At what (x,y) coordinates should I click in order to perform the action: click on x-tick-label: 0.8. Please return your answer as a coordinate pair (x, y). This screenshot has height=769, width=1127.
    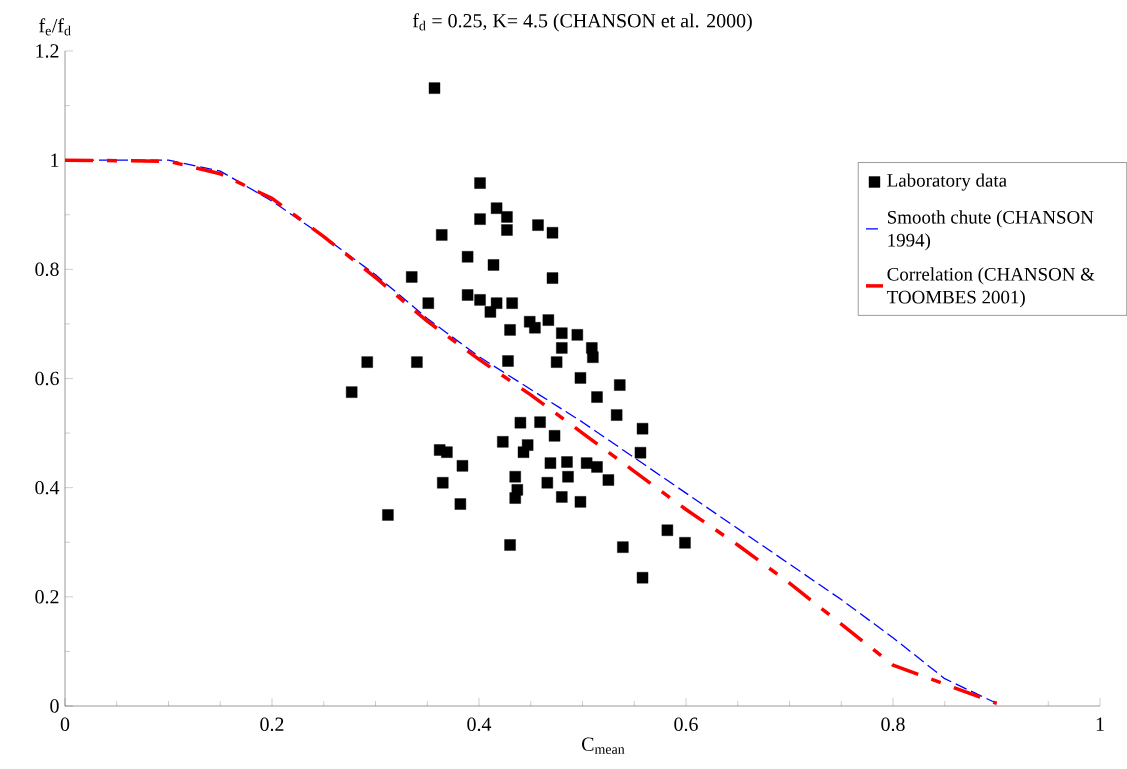
    Looking at the image, I should click on (893, 724).